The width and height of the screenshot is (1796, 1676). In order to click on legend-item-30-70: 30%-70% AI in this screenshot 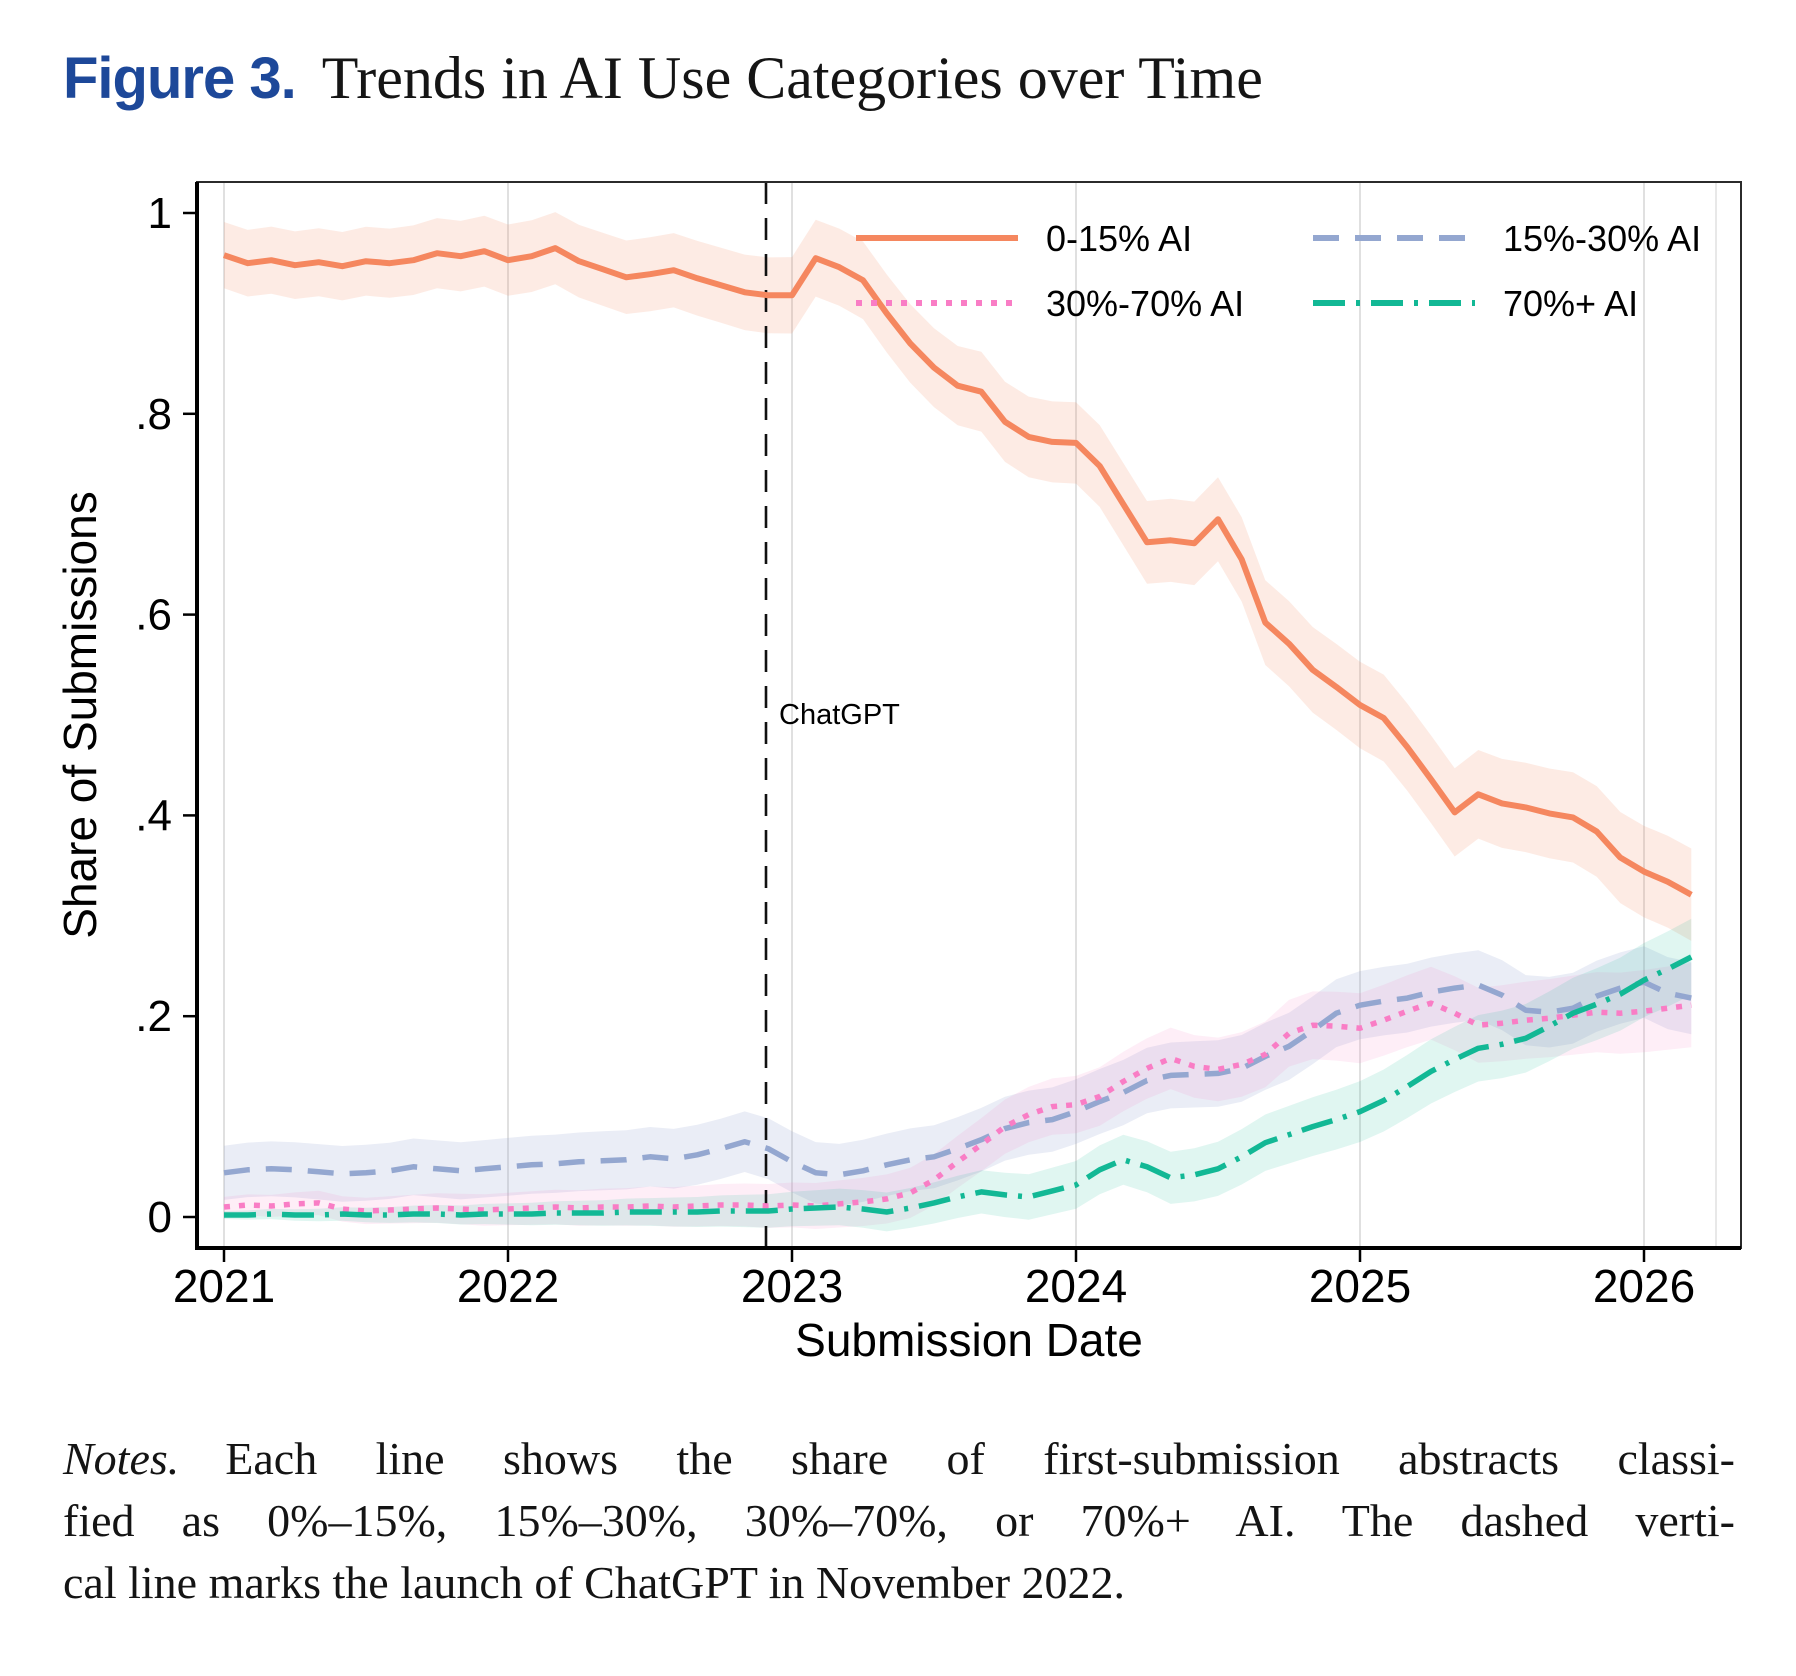, I will do `click(1050, 303)`.